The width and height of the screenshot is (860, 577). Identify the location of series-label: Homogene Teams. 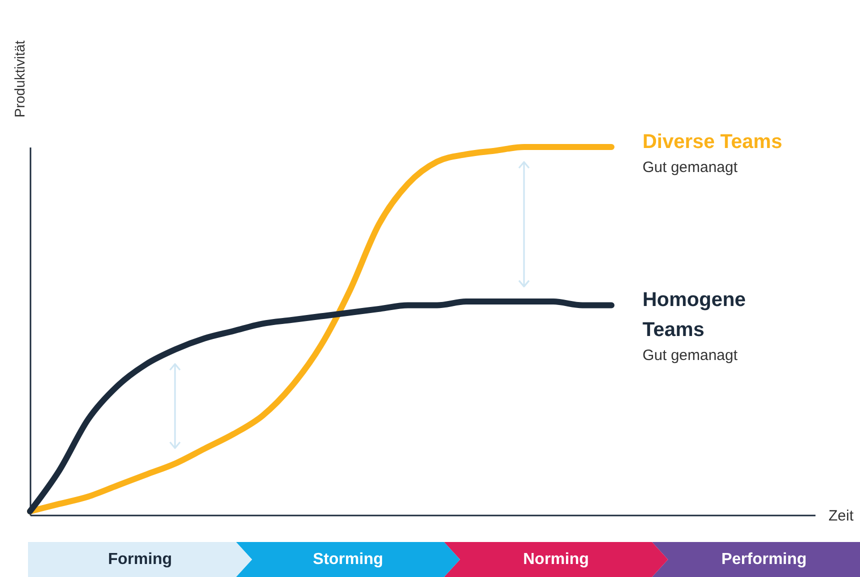
(694, 316).